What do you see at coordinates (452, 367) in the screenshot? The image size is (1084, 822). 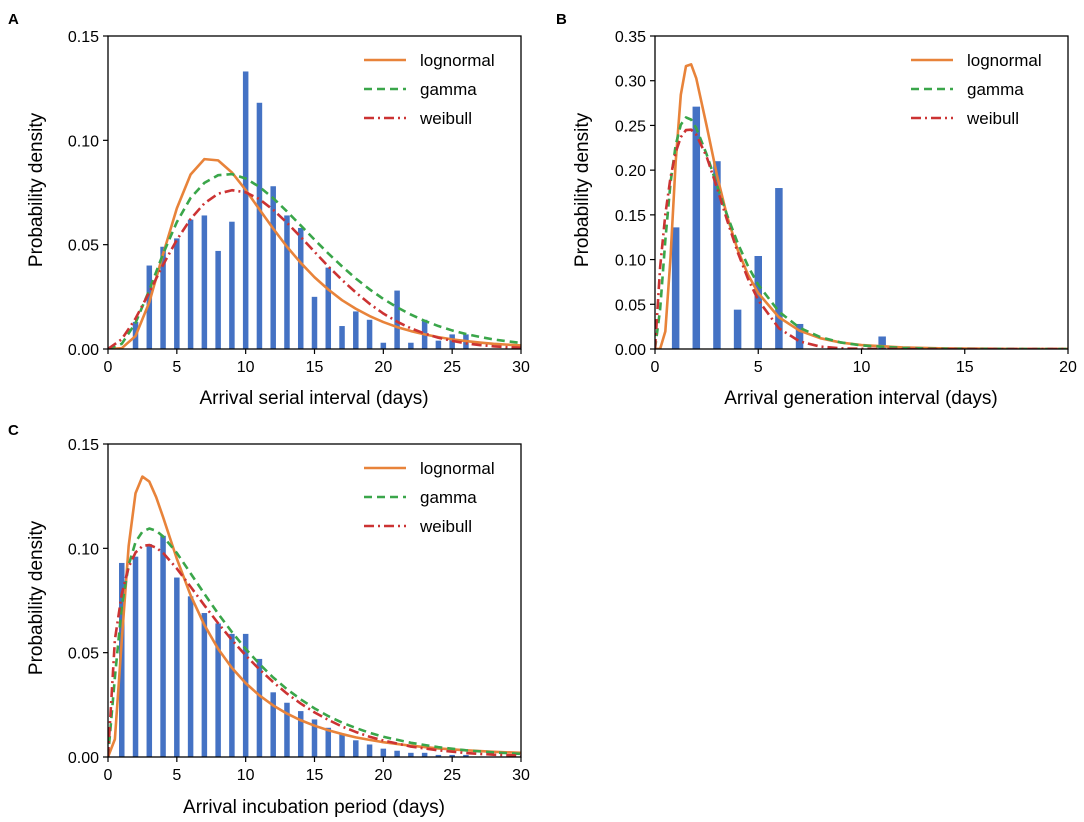 I see `x-tick-label-a: 25` at bounding box center [452, 367].